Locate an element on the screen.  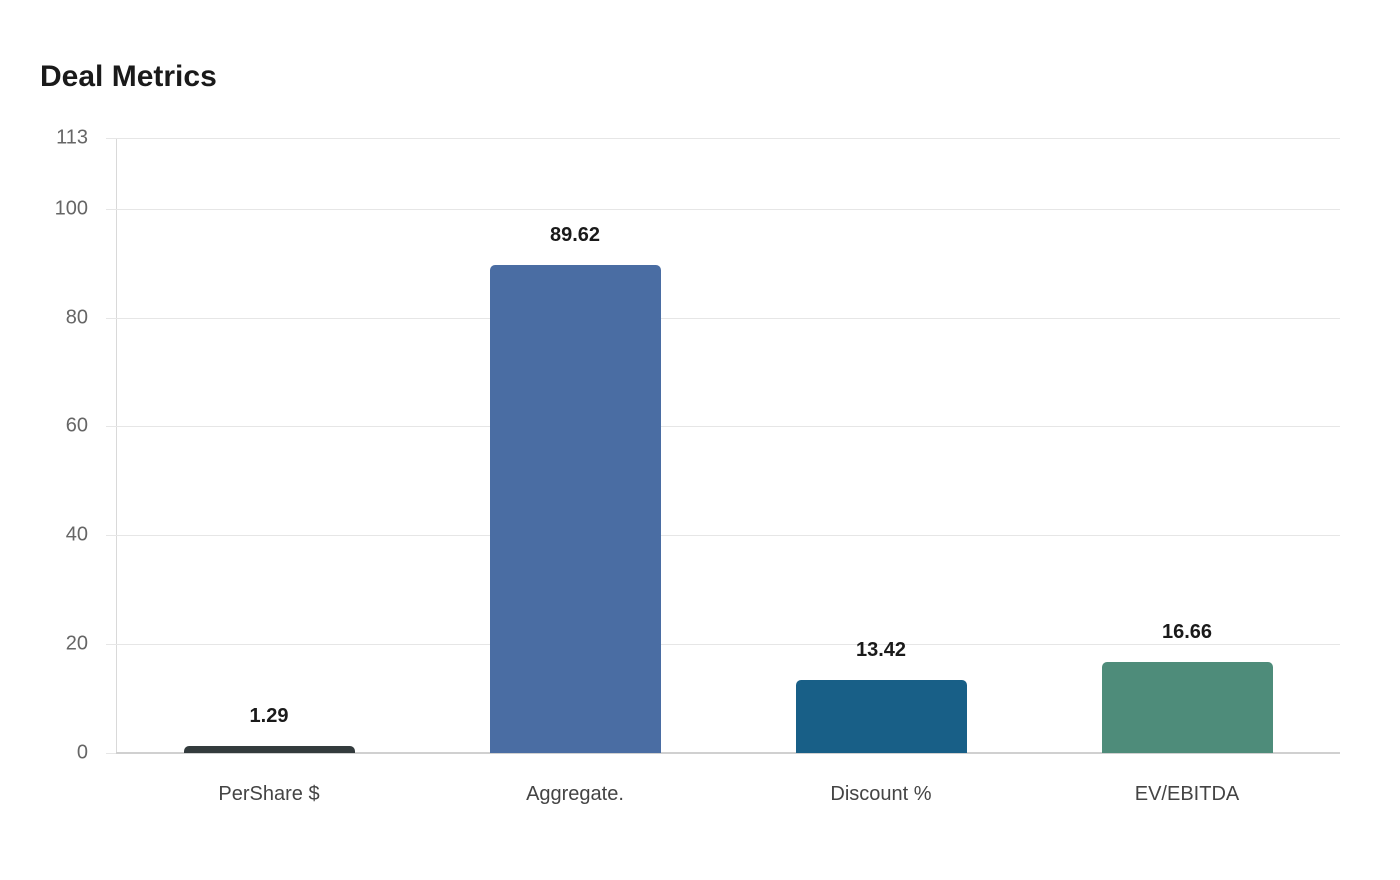
x-tick-label: Aggregate. is located at coordinates (575, 794).